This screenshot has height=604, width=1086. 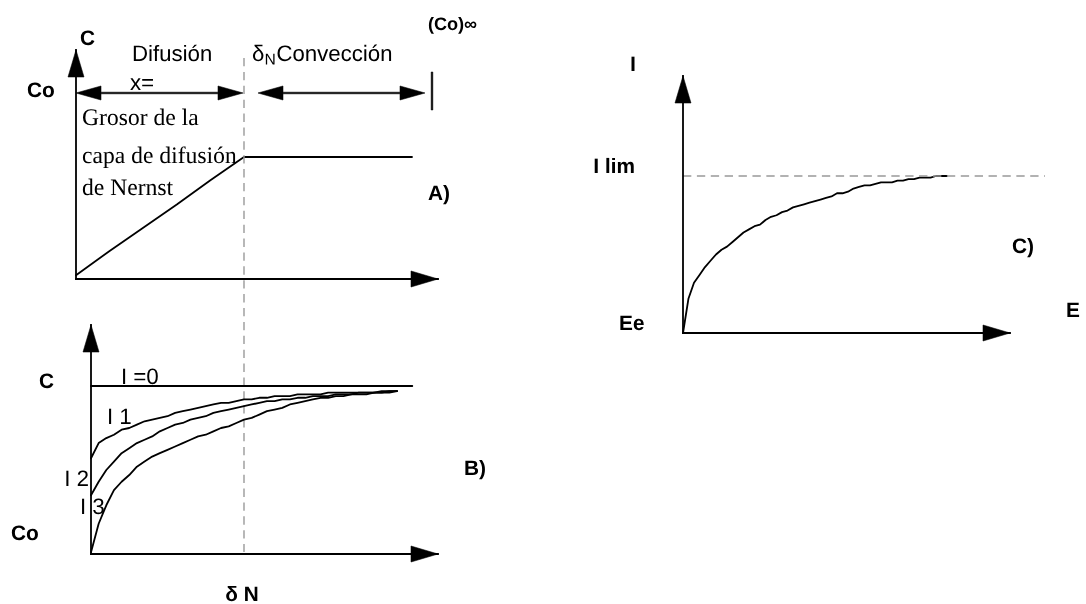 What do you see at coordinates (1073, 309) in the screenshot?
I see `x-axis-title: E` at bounding box center [1073, 309].